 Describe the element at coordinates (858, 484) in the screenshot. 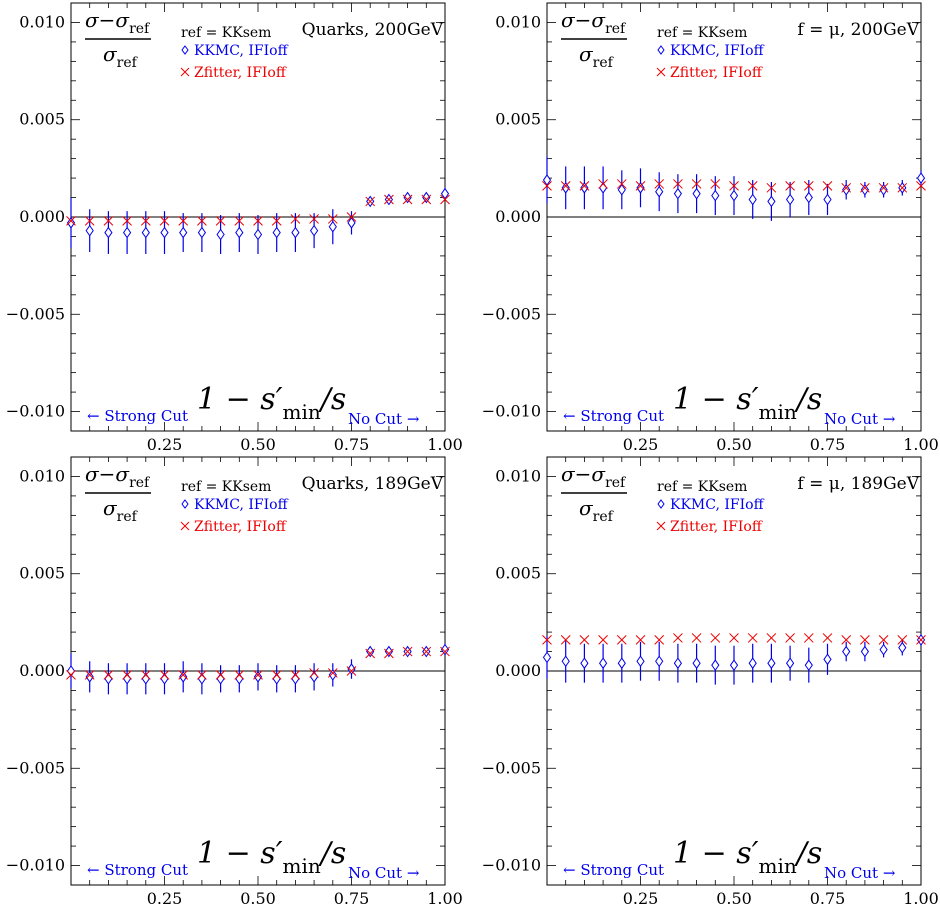

I see `panel-title: f = μ, 189GeV` at that location.